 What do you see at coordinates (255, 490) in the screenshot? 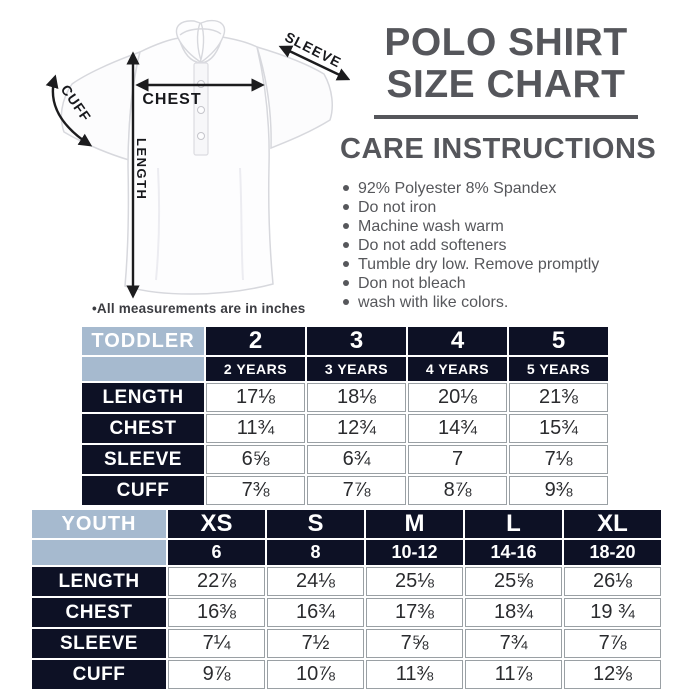
I see `measurement-cell: 7⅜` at bounding box center [255, 490].